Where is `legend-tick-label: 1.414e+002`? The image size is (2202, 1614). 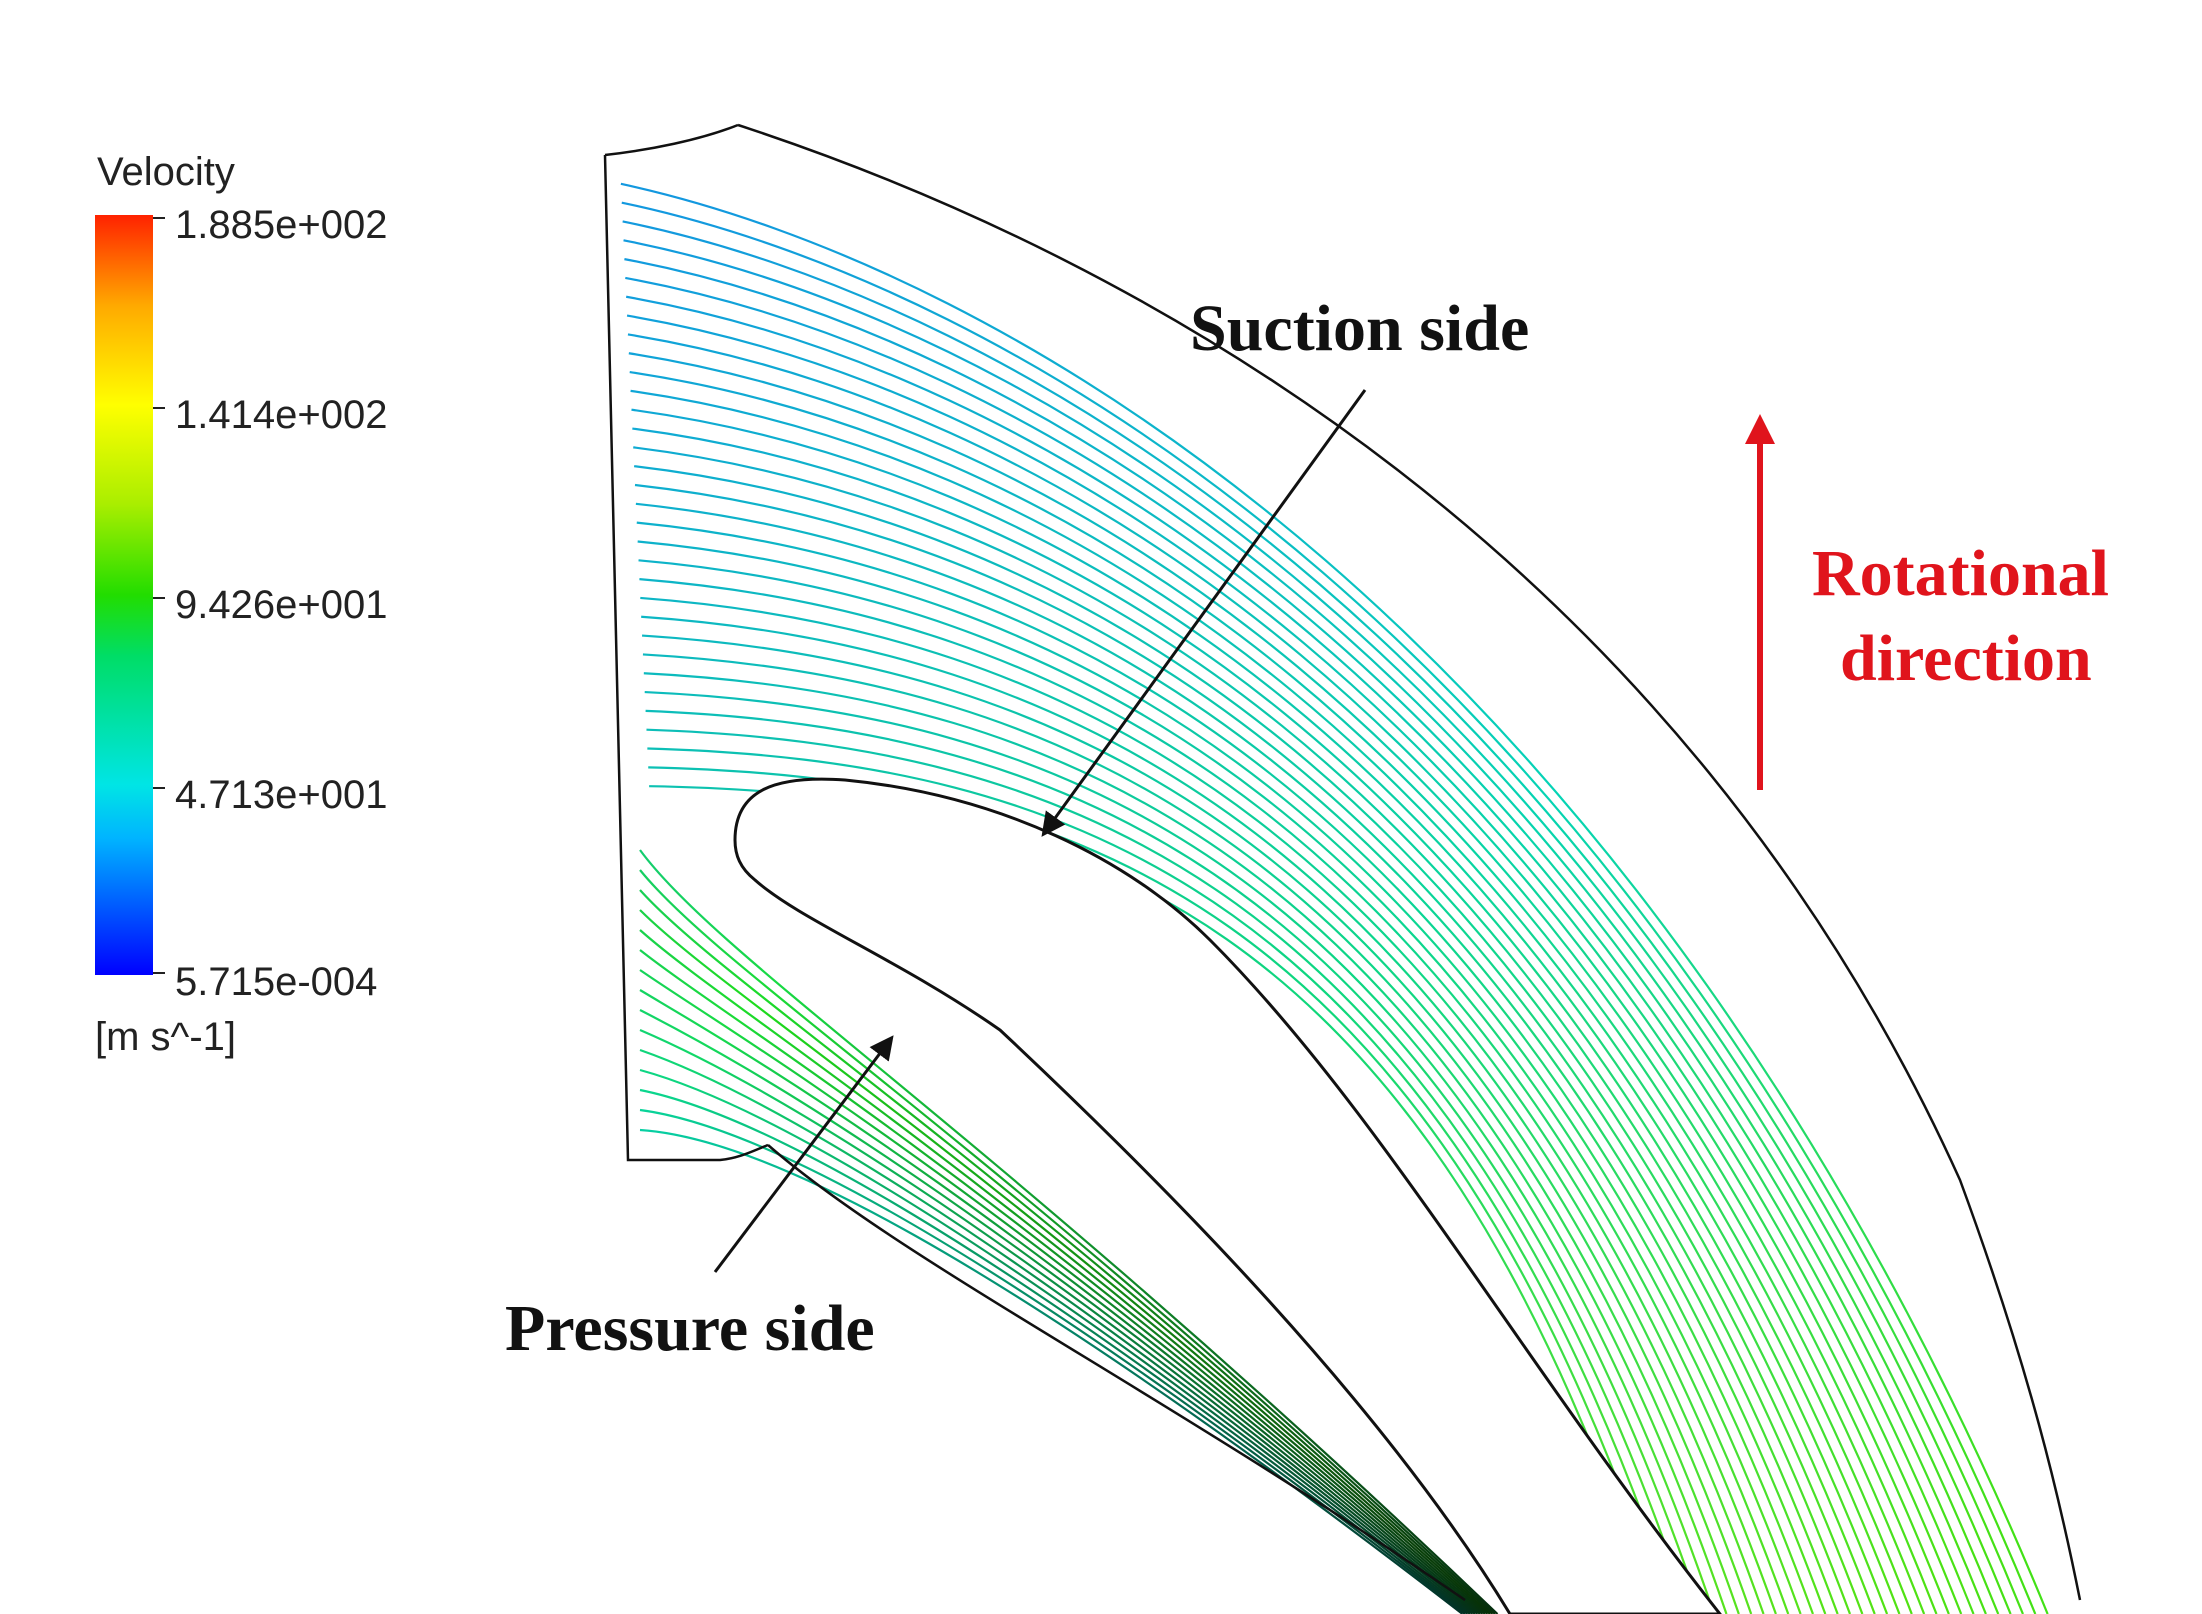
legend-tick-label: 1.414e+002 is located at coordinates (281, 415).